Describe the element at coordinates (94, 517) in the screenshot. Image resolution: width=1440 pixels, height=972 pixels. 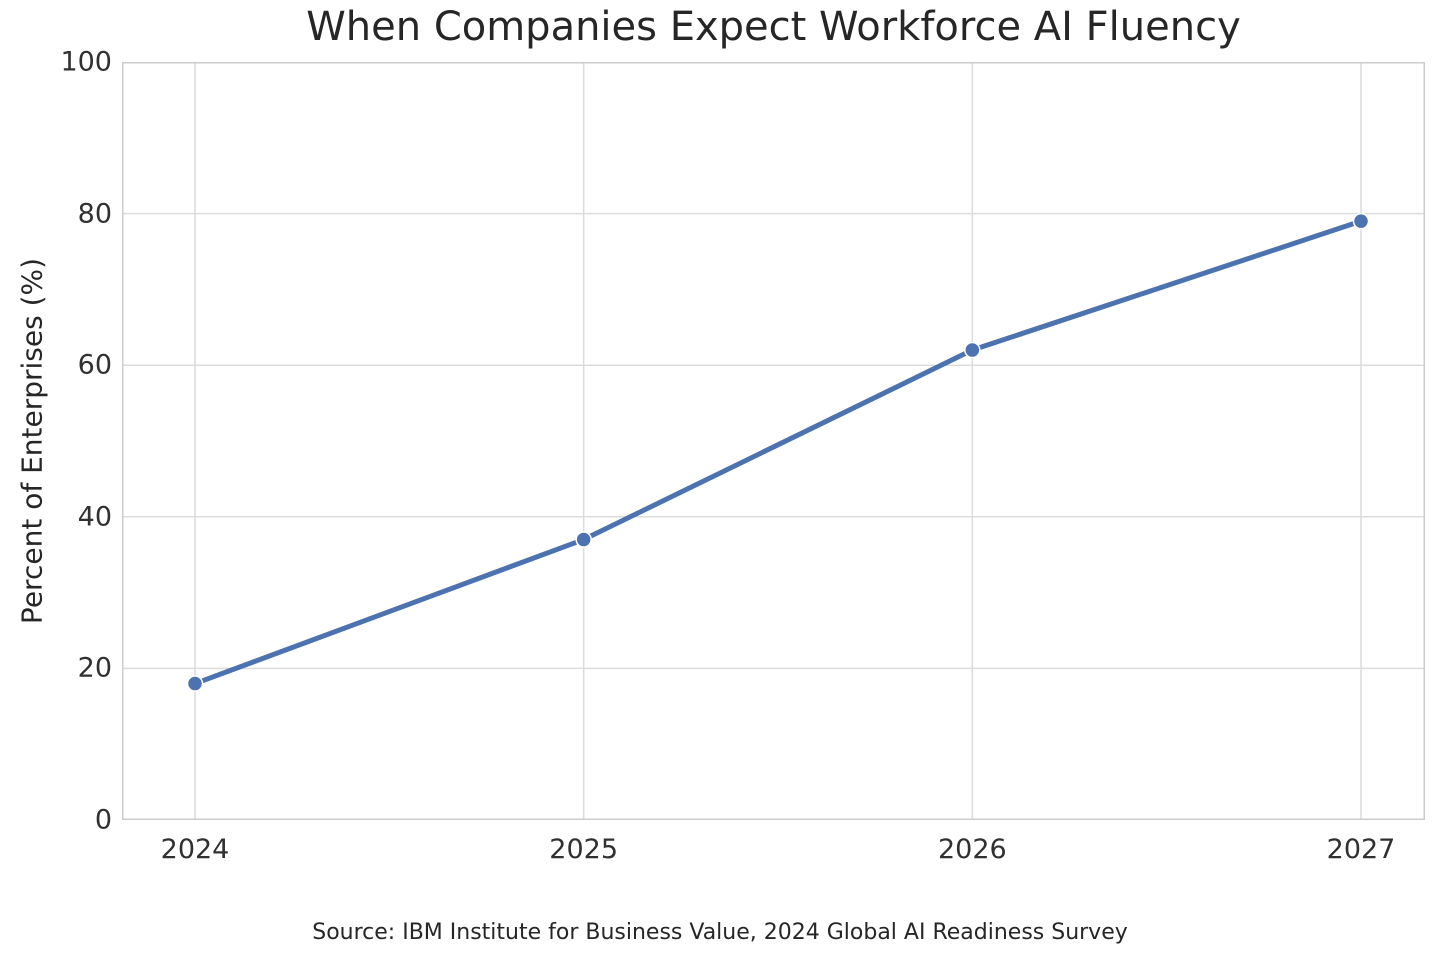
I see `y-tick-label: 40` at that location.